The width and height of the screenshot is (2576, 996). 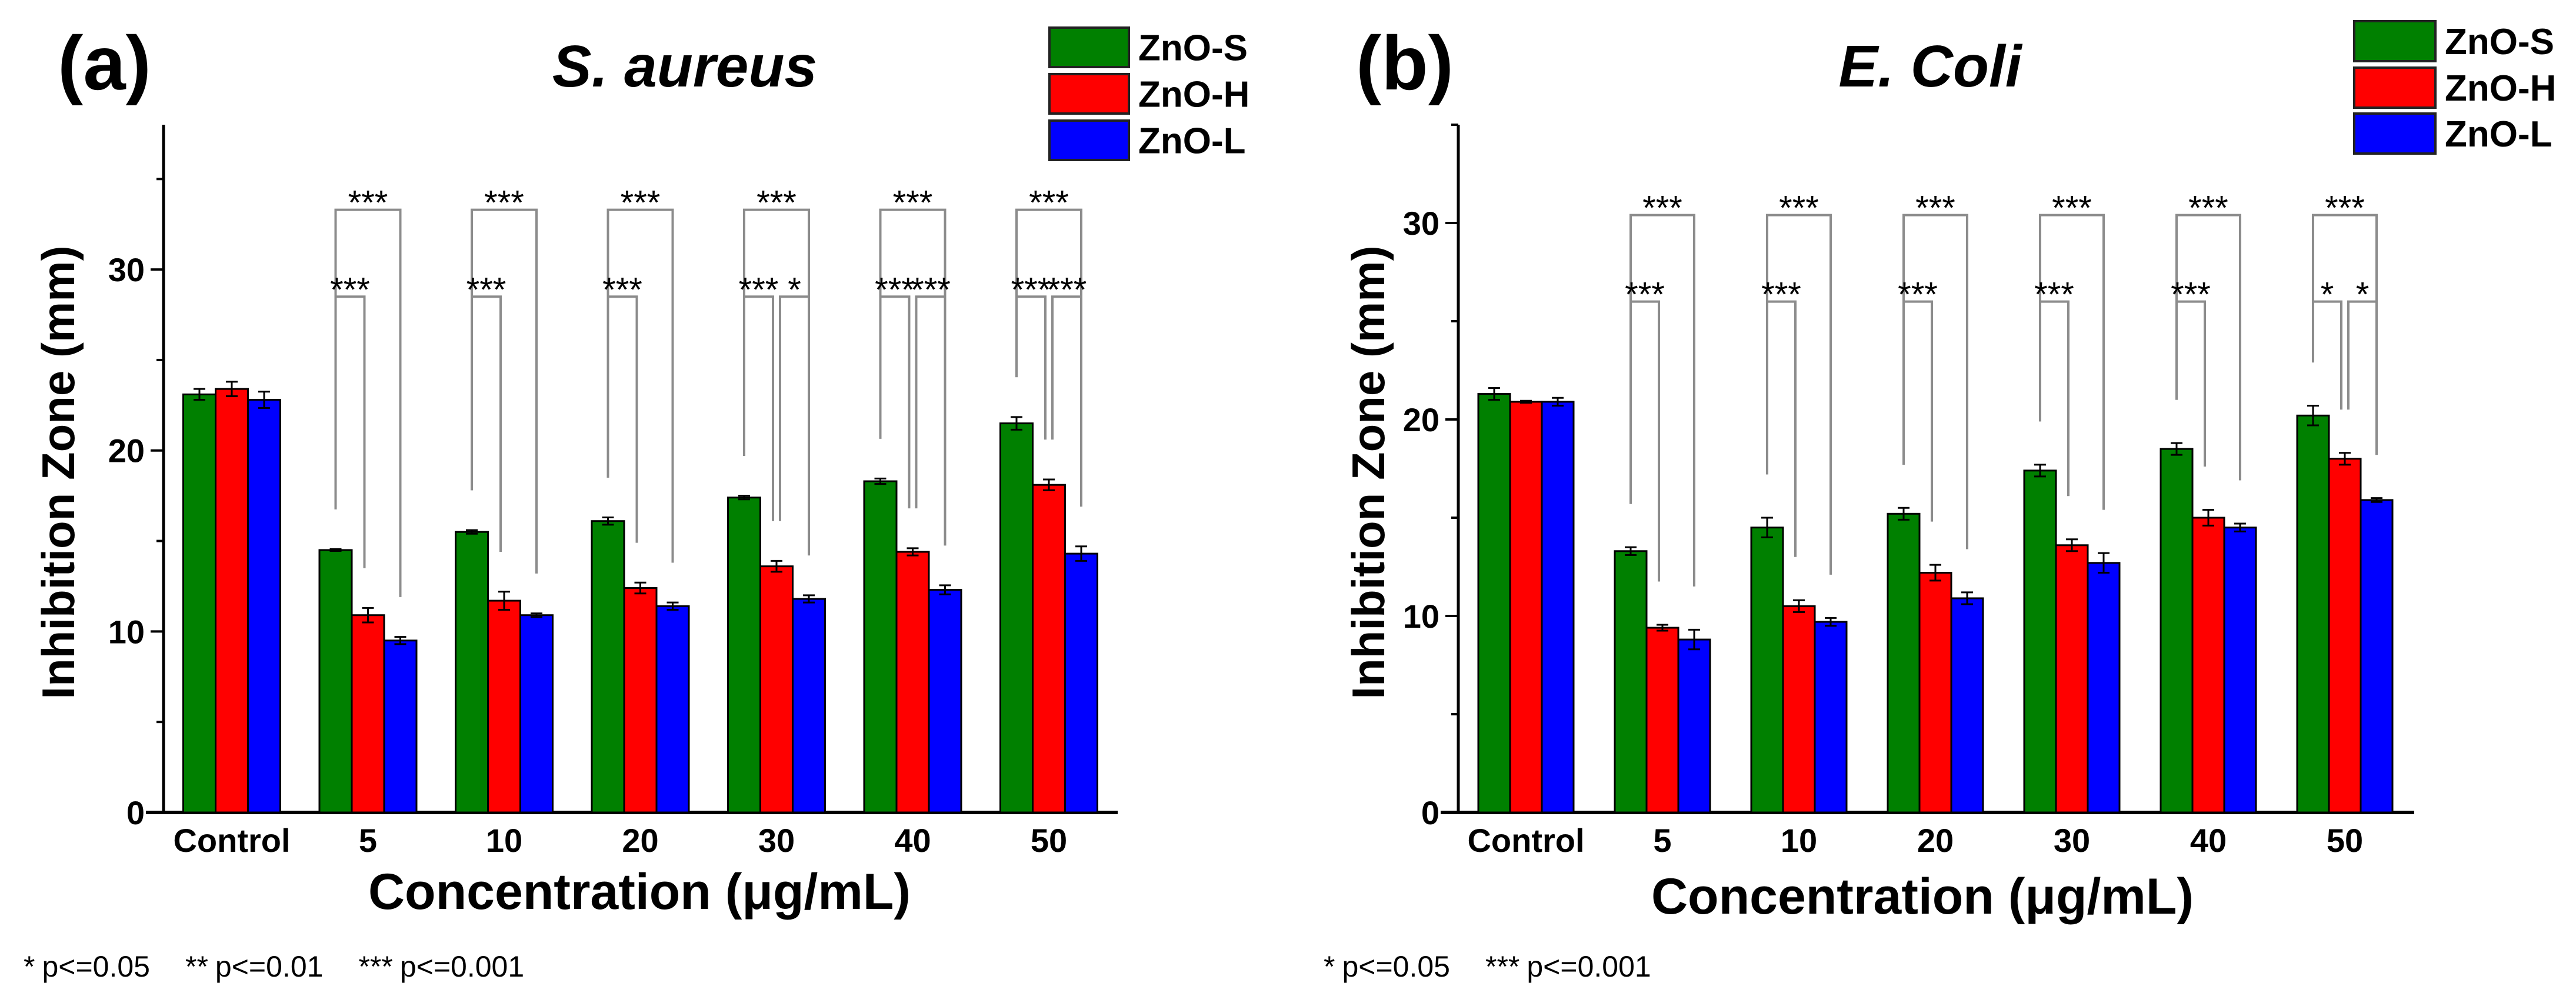 I want to click on x-tick-label: 30, so click(x=2072, y=840).